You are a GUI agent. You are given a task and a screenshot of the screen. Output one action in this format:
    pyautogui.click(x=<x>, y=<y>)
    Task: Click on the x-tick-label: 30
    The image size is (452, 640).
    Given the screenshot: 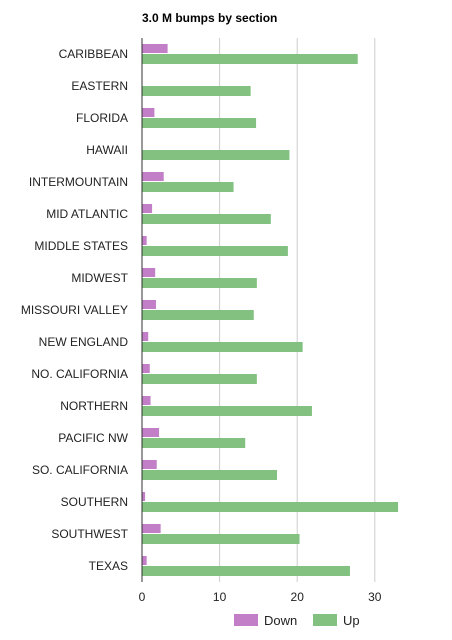 What is the action you would take?
    pyautogui.click(x=375, y=597)
    